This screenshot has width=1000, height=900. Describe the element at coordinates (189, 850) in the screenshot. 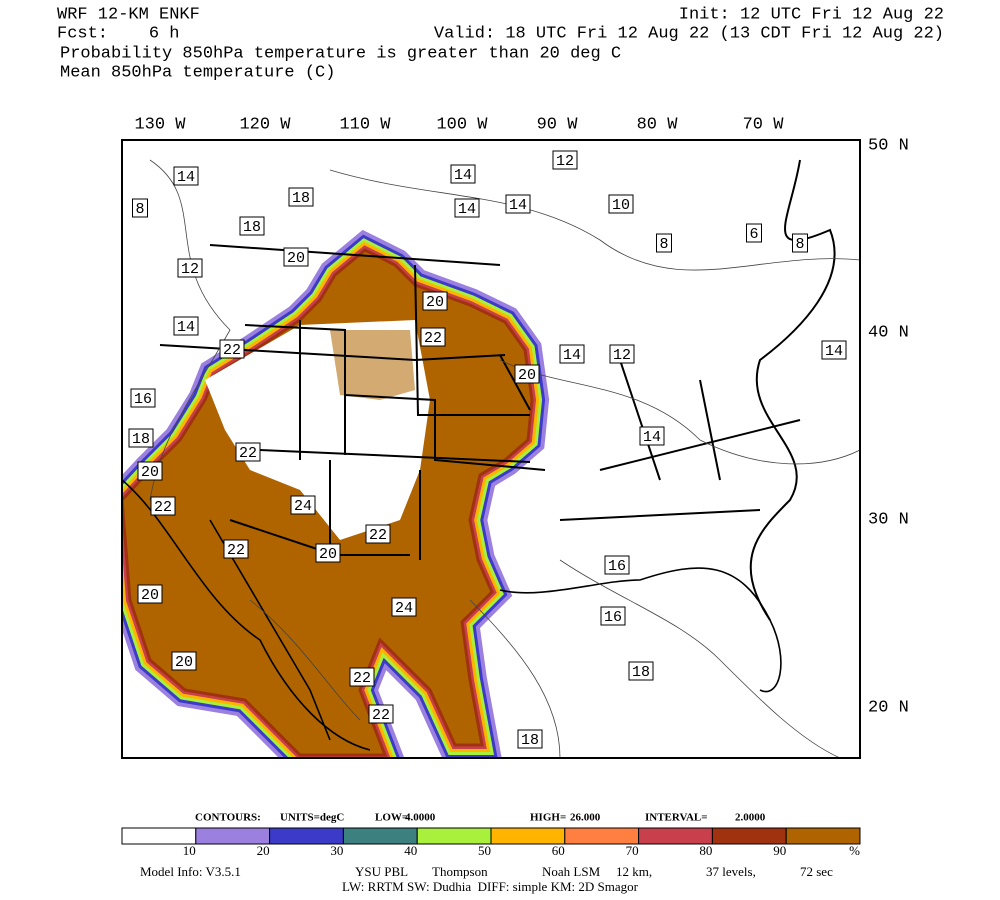

I see `colorbar-label: 10` at that location.